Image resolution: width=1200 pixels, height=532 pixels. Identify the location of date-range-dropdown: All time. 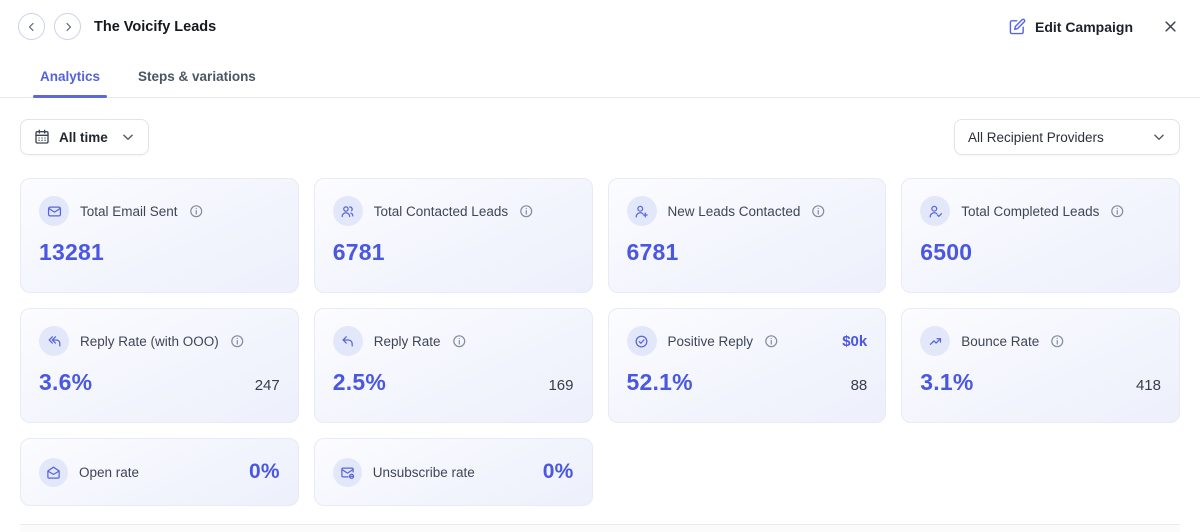
(84, 137).